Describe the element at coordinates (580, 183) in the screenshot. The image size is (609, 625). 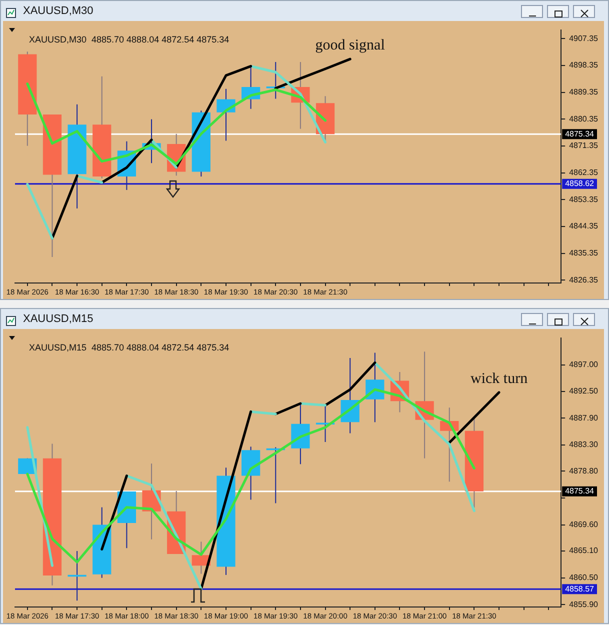
I see `ref-line-label: 4858.62` at that location.